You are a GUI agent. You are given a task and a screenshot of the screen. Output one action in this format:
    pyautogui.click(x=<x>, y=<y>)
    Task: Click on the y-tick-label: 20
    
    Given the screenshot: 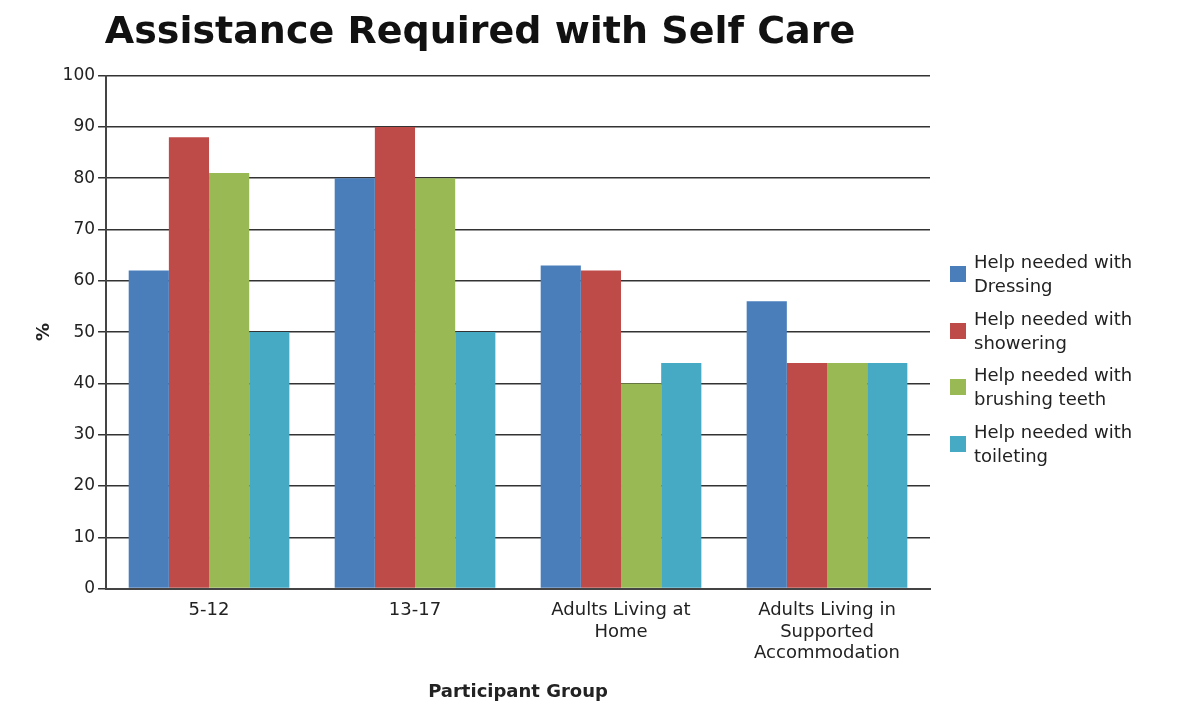 What is the action you would take?
    pyautogui.click(x=84, y=484)
    